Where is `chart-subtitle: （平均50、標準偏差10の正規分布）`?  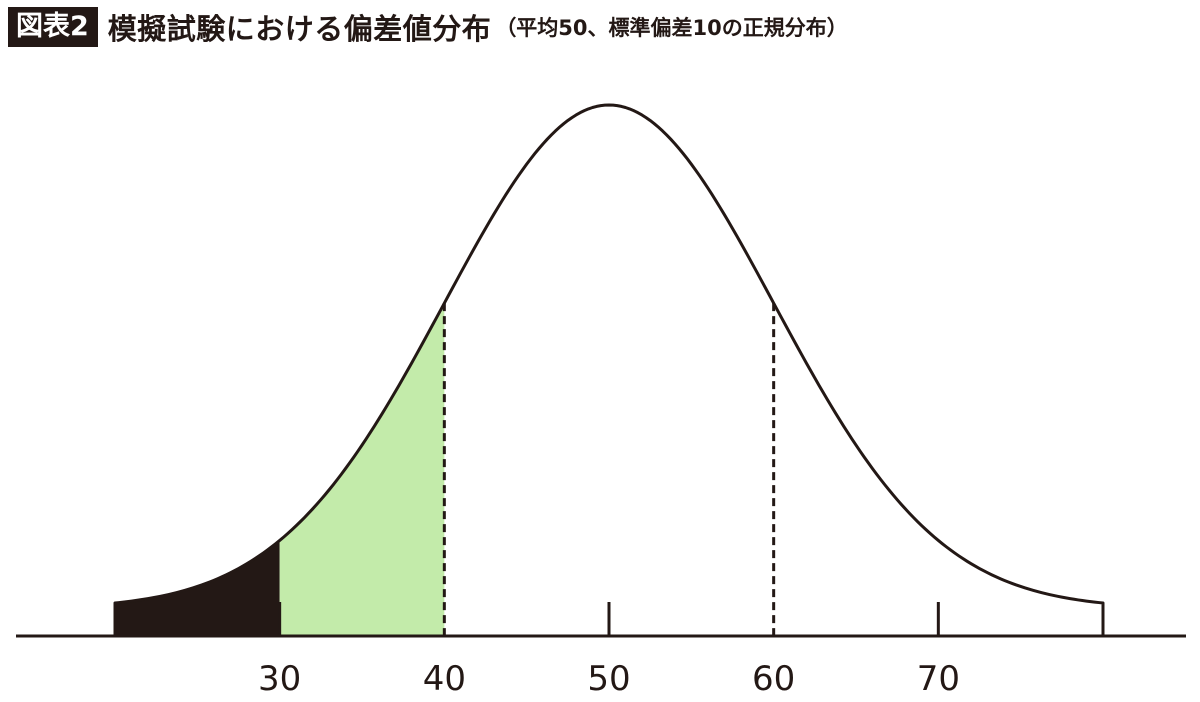 chart-subtitle: （平均50、標準偏差10の正規分布） is located at coordinates (671, 28).